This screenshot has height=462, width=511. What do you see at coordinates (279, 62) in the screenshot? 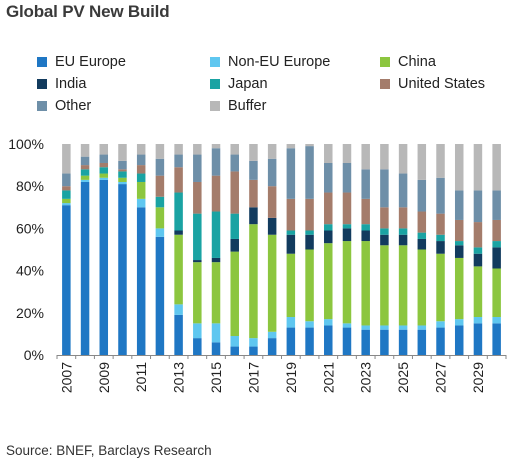
I see `legend-label: Non-EU Europe` at bounding box center [279, 62].